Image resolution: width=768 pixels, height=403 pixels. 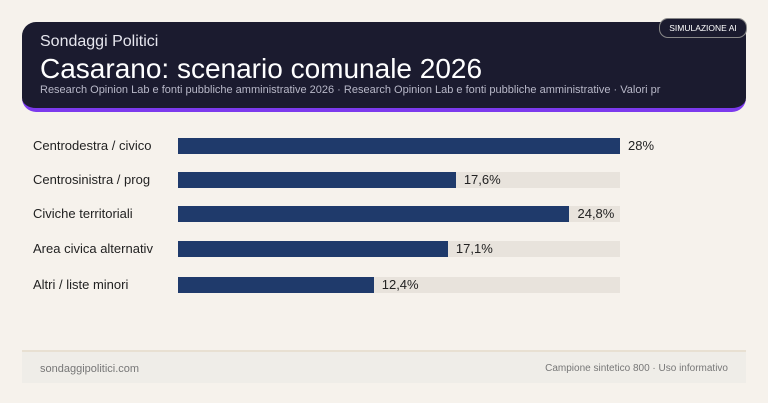 I want to click on simulation-badge: SIMULAZIONE AI, so click(x=703, y=28).